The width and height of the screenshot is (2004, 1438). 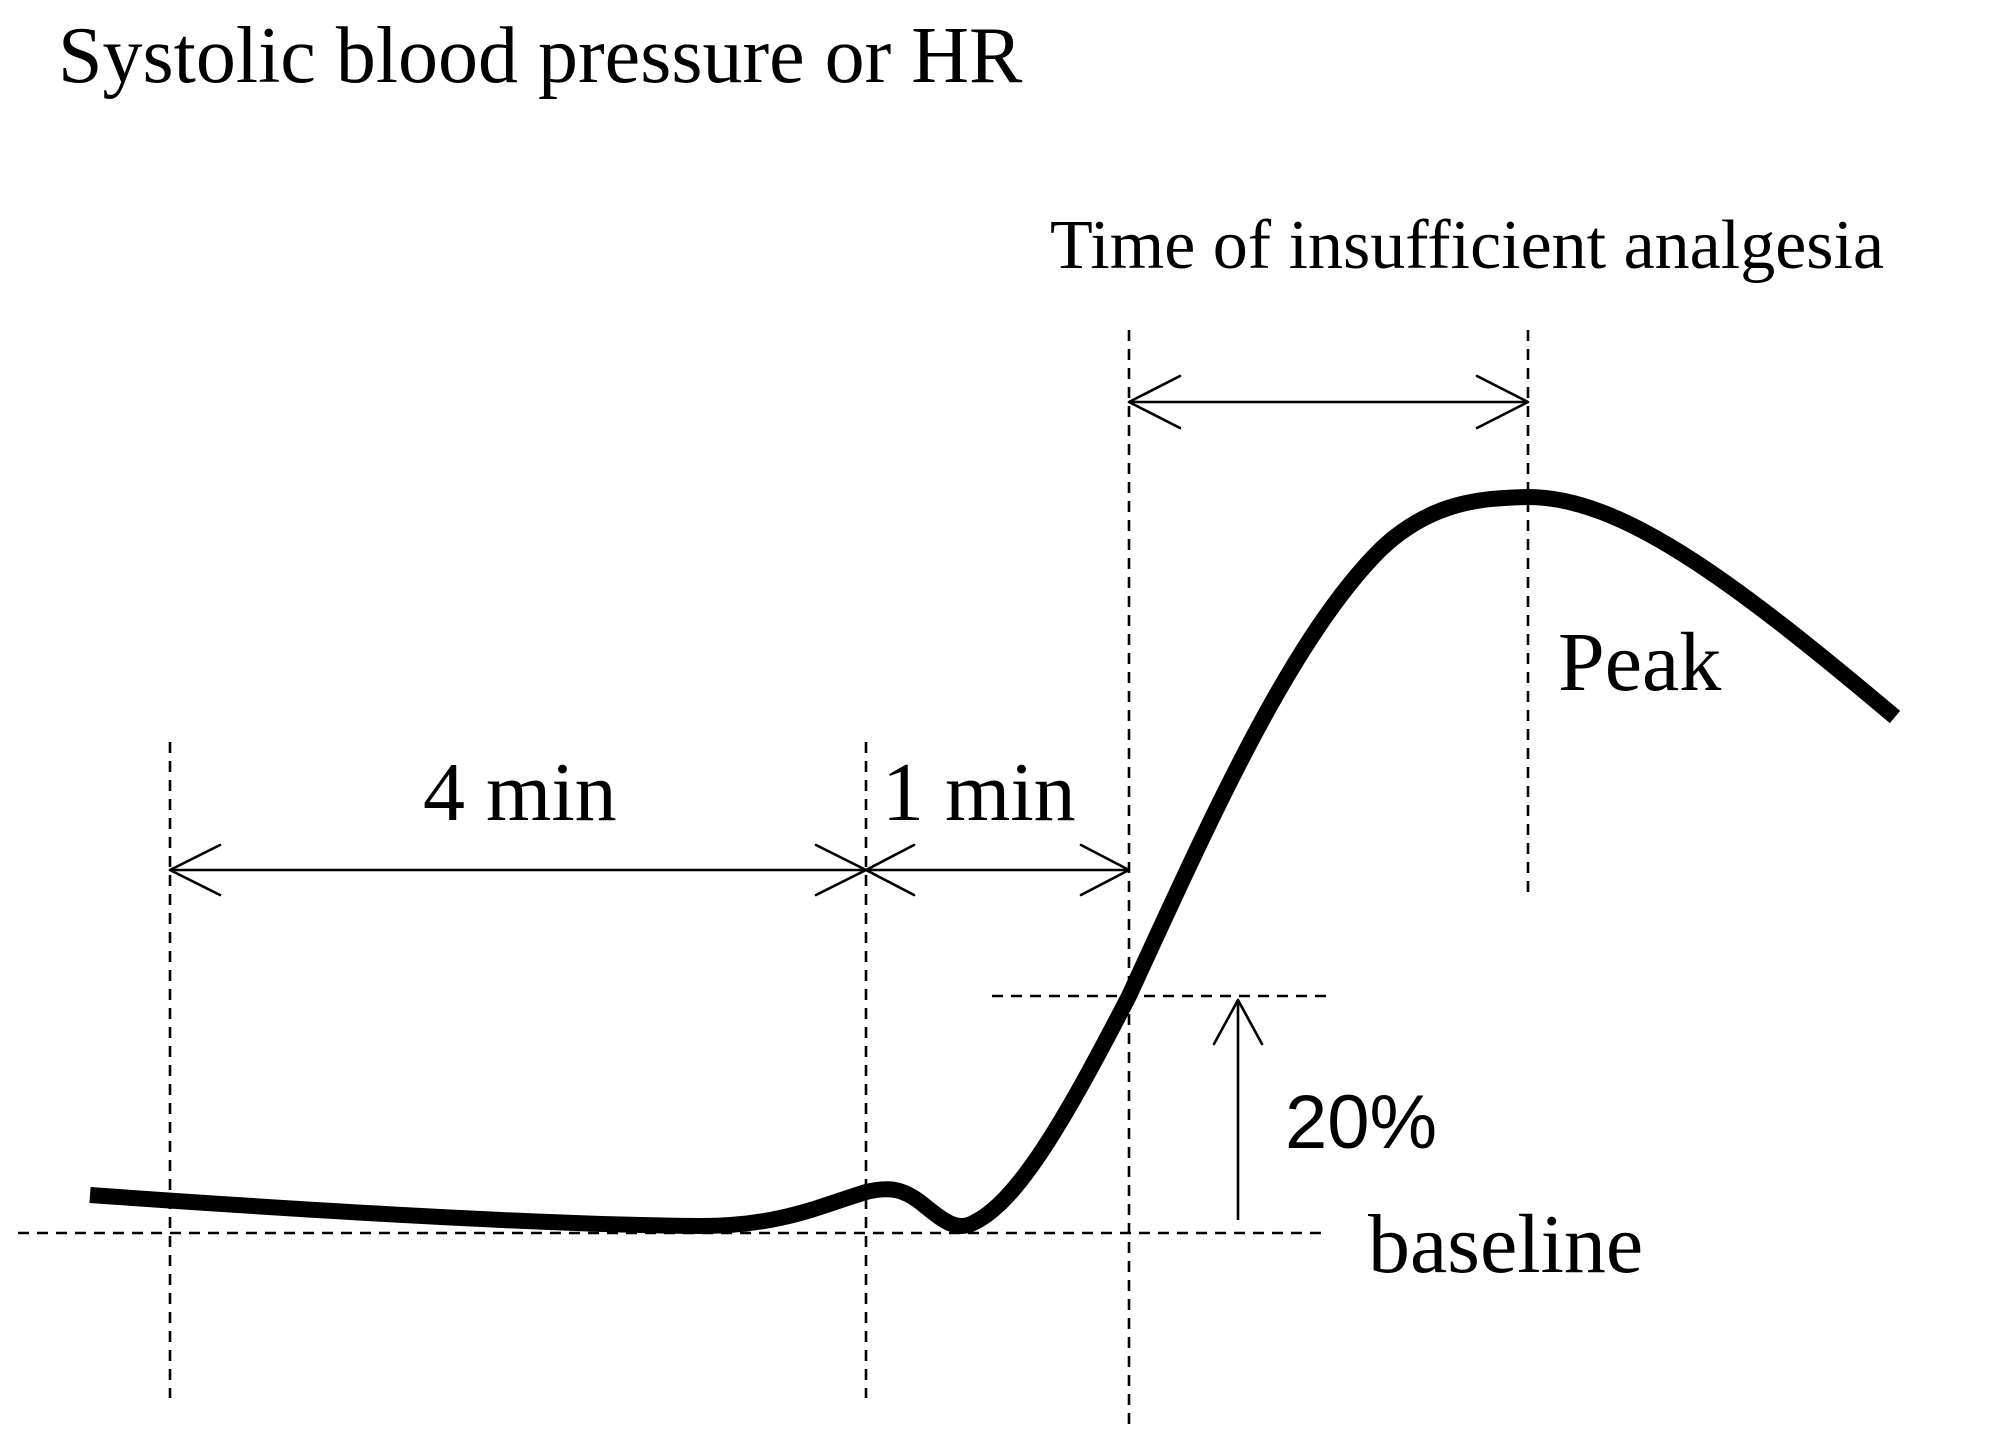 I want to click on insufficient-analgesia-label: Time of insufficient analgesia, so click(x=1467, y=245).